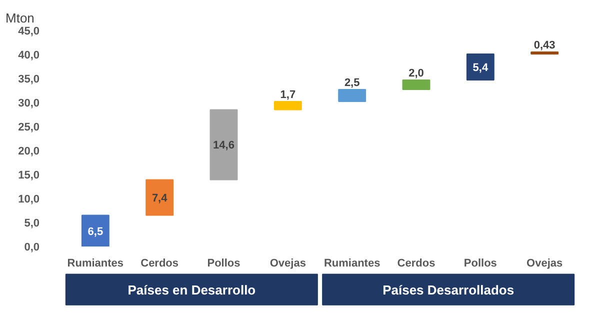 The height and width of the screenshot is (326, 599). What do you see at coordinates (29, 176) in the screenshot?
I see `y-tick-label: 15,0` at bounding box center [29, 176].